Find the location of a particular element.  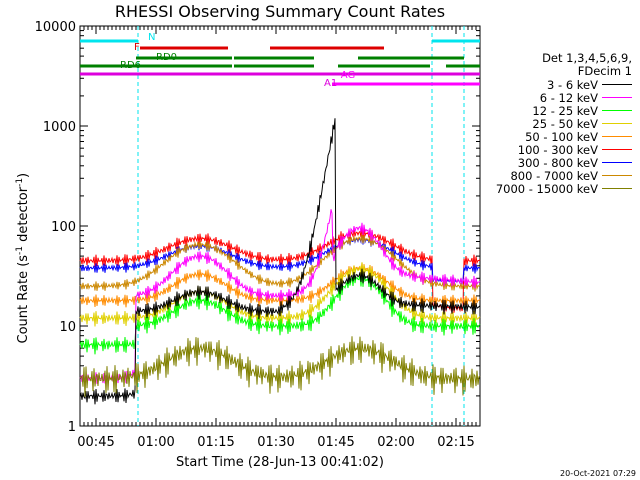

x-tick-label: 01:30 is located at coordinates (275, 442).